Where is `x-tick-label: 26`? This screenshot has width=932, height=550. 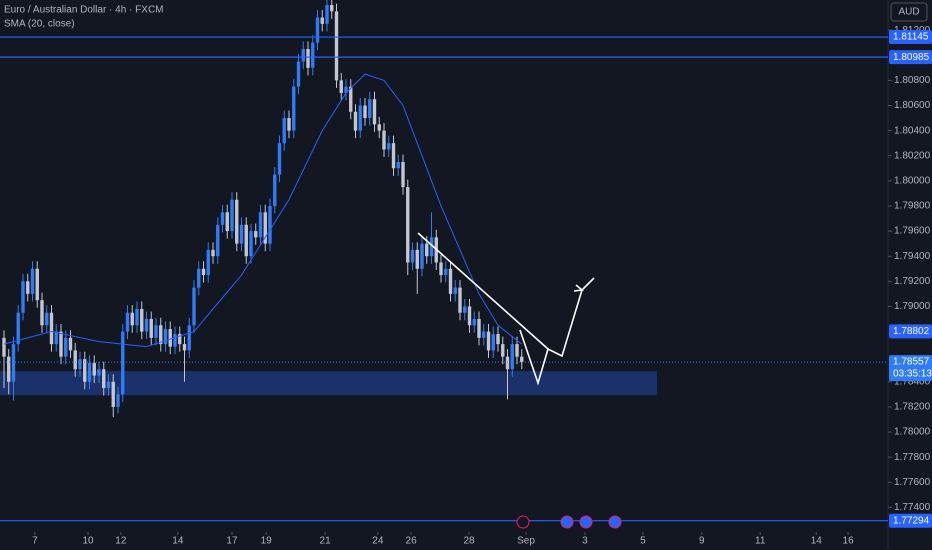 x-tick-label: 26 is located at coordinates (412, 541).